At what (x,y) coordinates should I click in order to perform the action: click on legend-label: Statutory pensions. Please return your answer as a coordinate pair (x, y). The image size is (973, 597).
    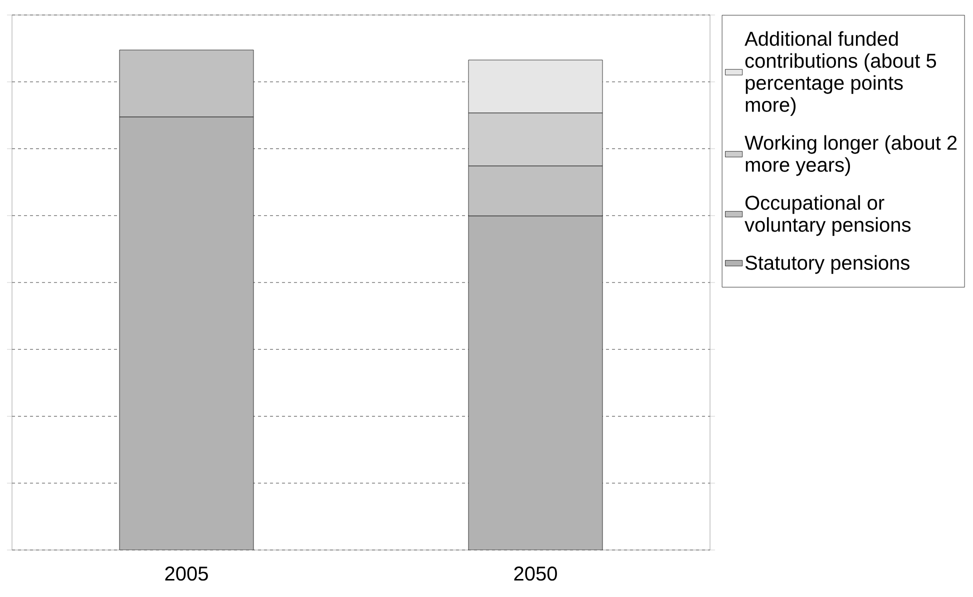
    Looking at the image, I should click on (827, 264).